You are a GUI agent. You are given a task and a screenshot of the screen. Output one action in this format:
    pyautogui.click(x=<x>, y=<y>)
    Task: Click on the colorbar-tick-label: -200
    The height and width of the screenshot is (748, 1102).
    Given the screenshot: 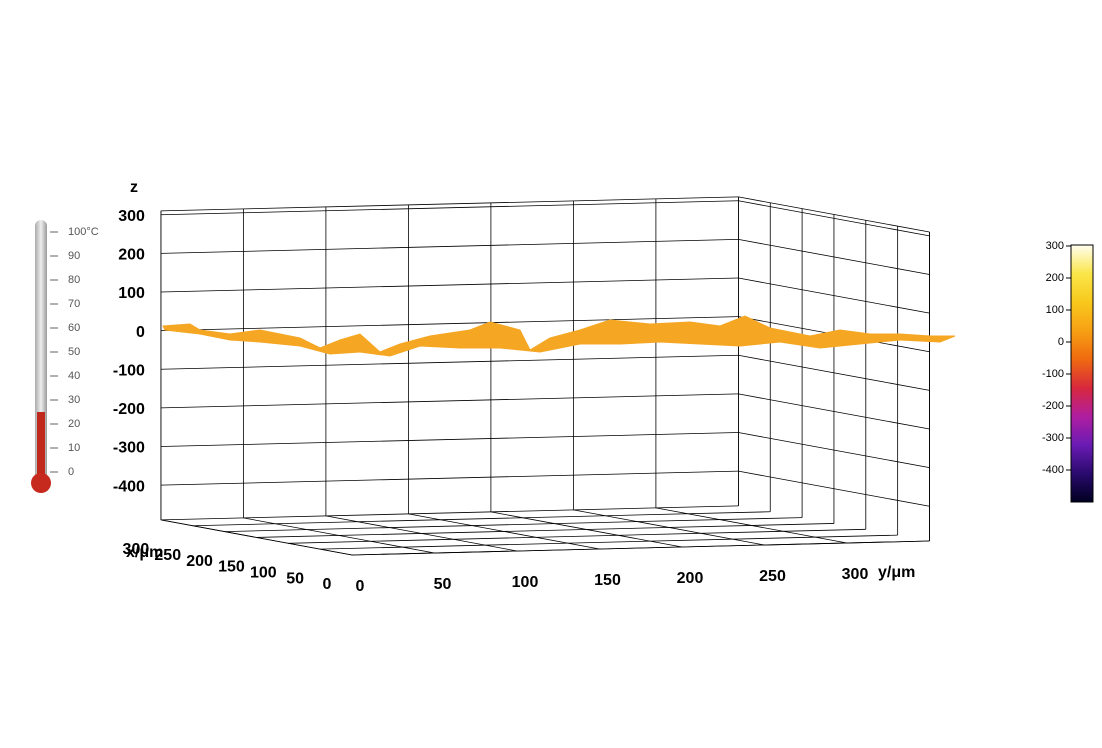 What is the action you would take?
    pyautogui.click(x=1053, y=406)
    